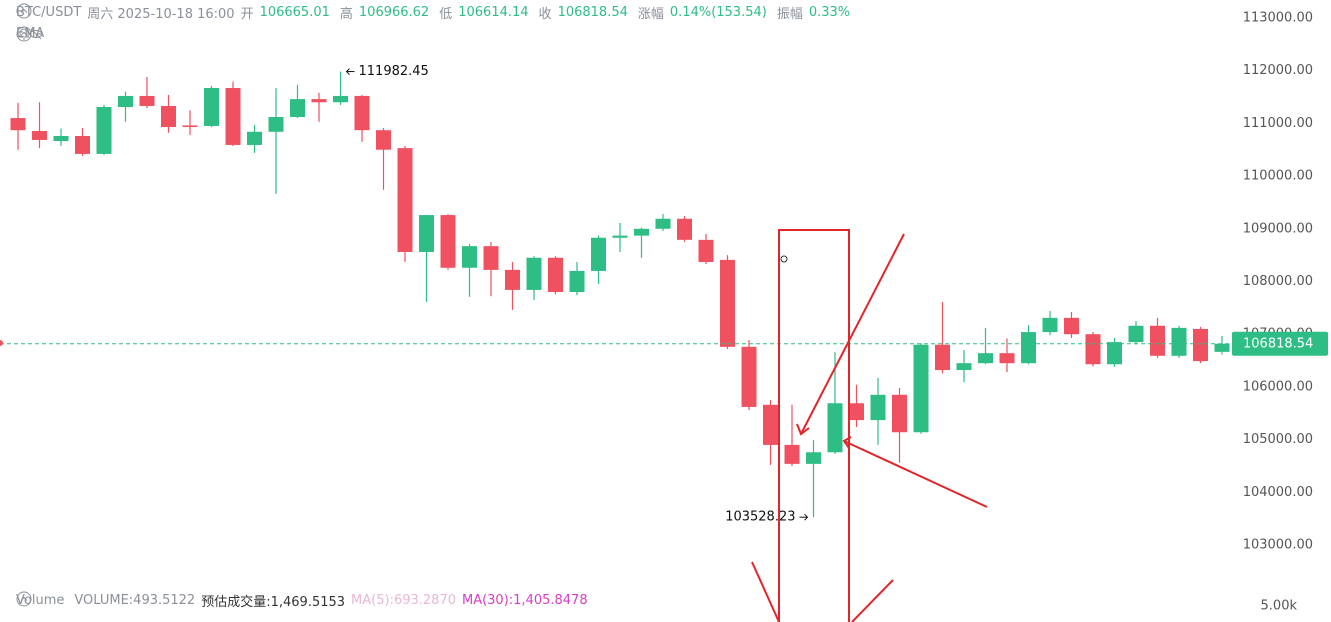  I want to click on change-value: 0.14%(153.54), so click(718, 12).